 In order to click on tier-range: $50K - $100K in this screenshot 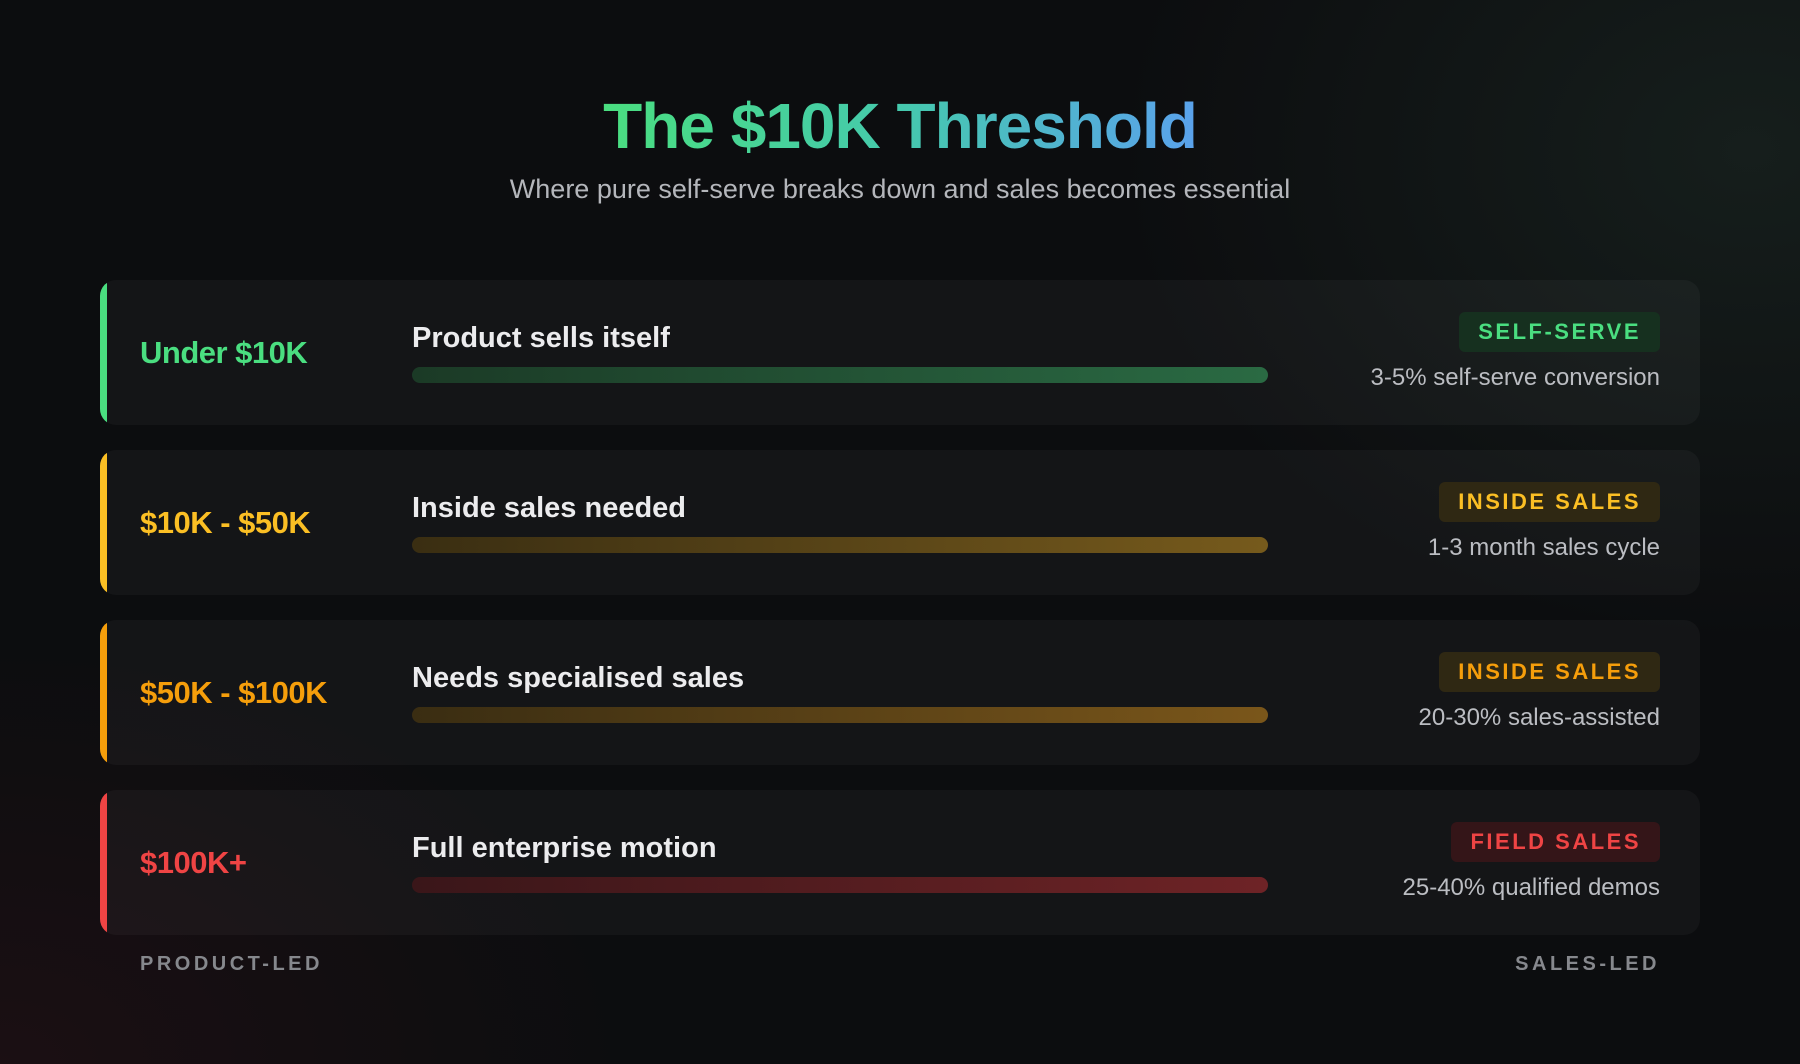, I will do `click(234, 692)`.